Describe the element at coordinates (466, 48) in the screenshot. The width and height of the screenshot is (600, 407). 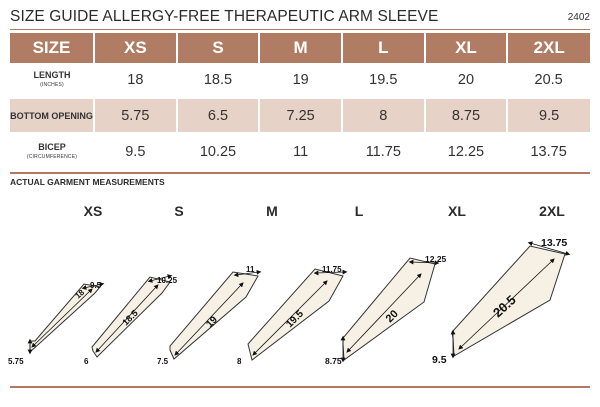
I see `size-header-xl: XL` at that location.